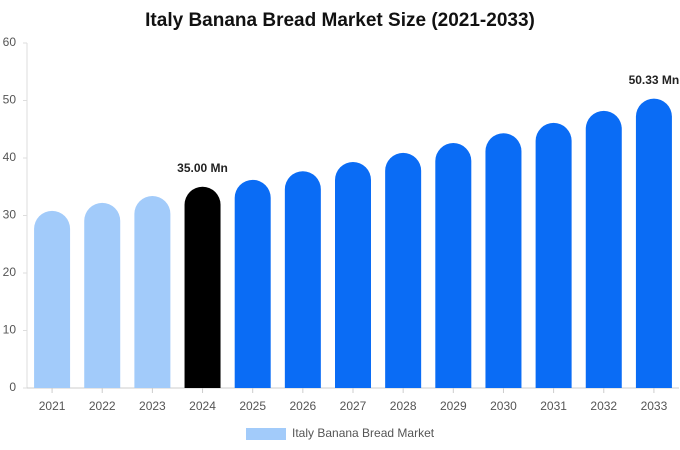 Image resolution: width=680 pixels, height=450 pixels. I want to click on x-tick-label: 2026, so click(302, 406).